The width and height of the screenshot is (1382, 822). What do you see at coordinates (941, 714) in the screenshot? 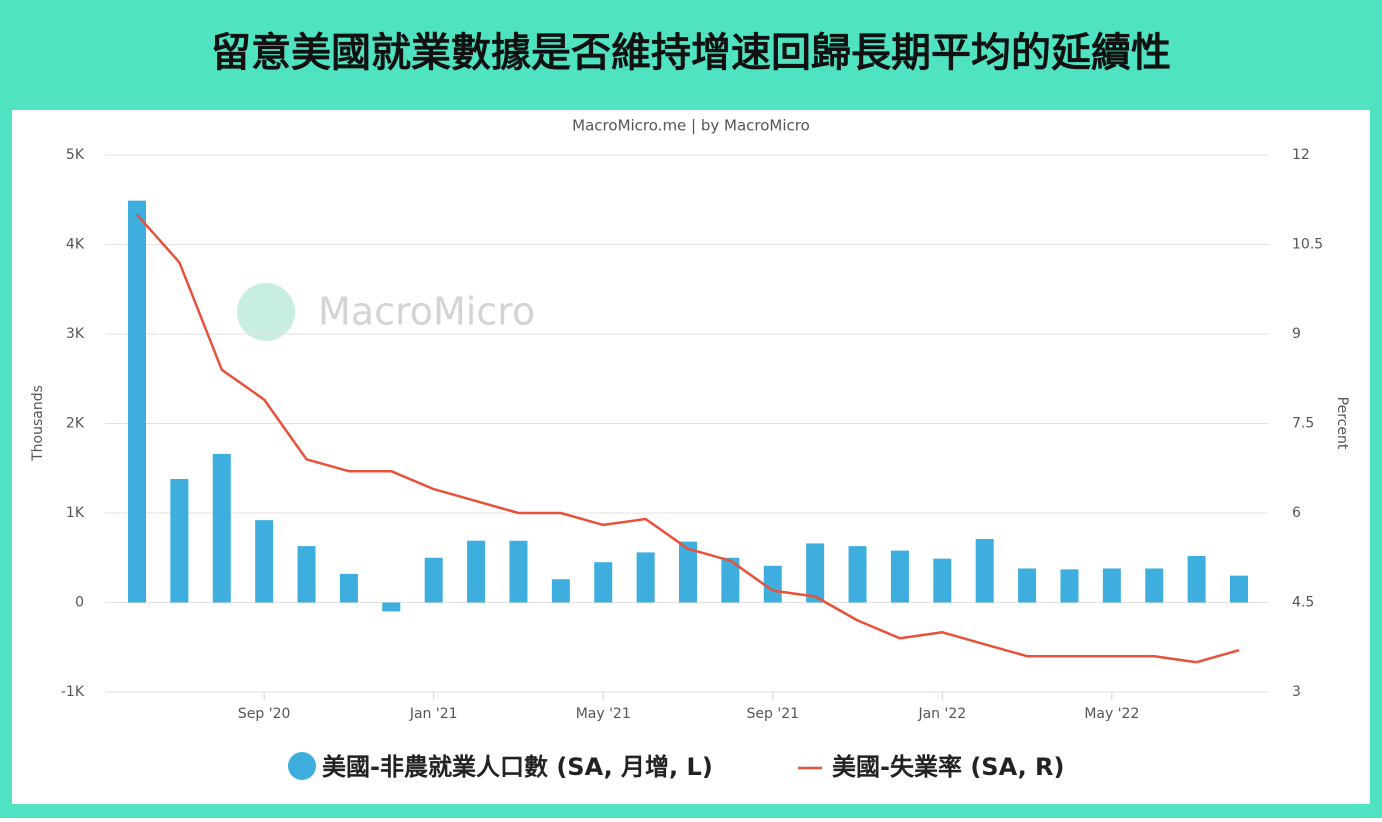
I see `x-tick-label: Jan '22` at bounding box center [941, 714].